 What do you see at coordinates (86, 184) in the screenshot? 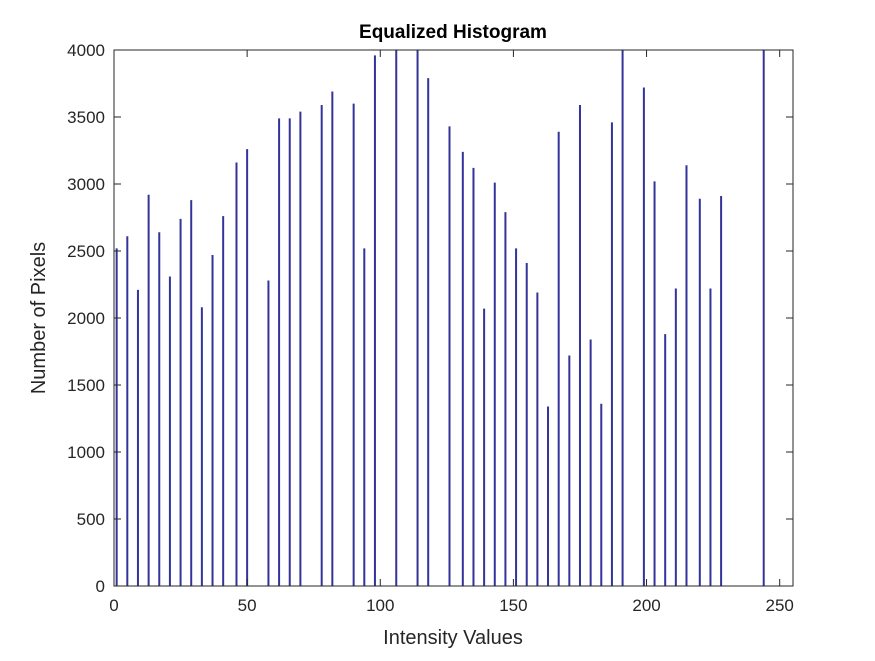
I see `y-tick-label: 3000` at bounding box center [86, 184].